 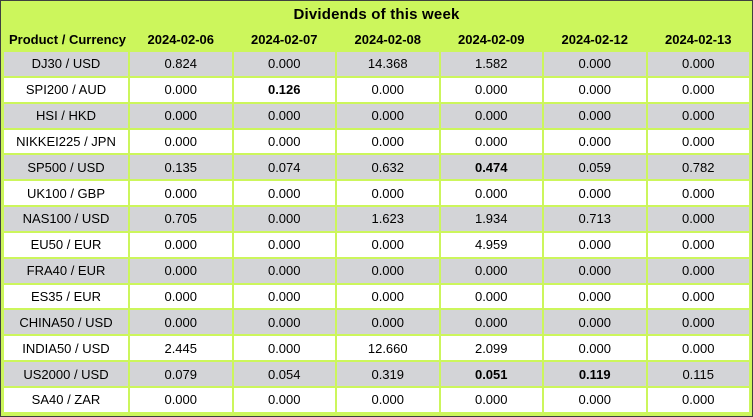 What do you see at coordinates (595, 374) in the screenshot?
I see `value-cell: 0.119` at bounding box center [595, 374].